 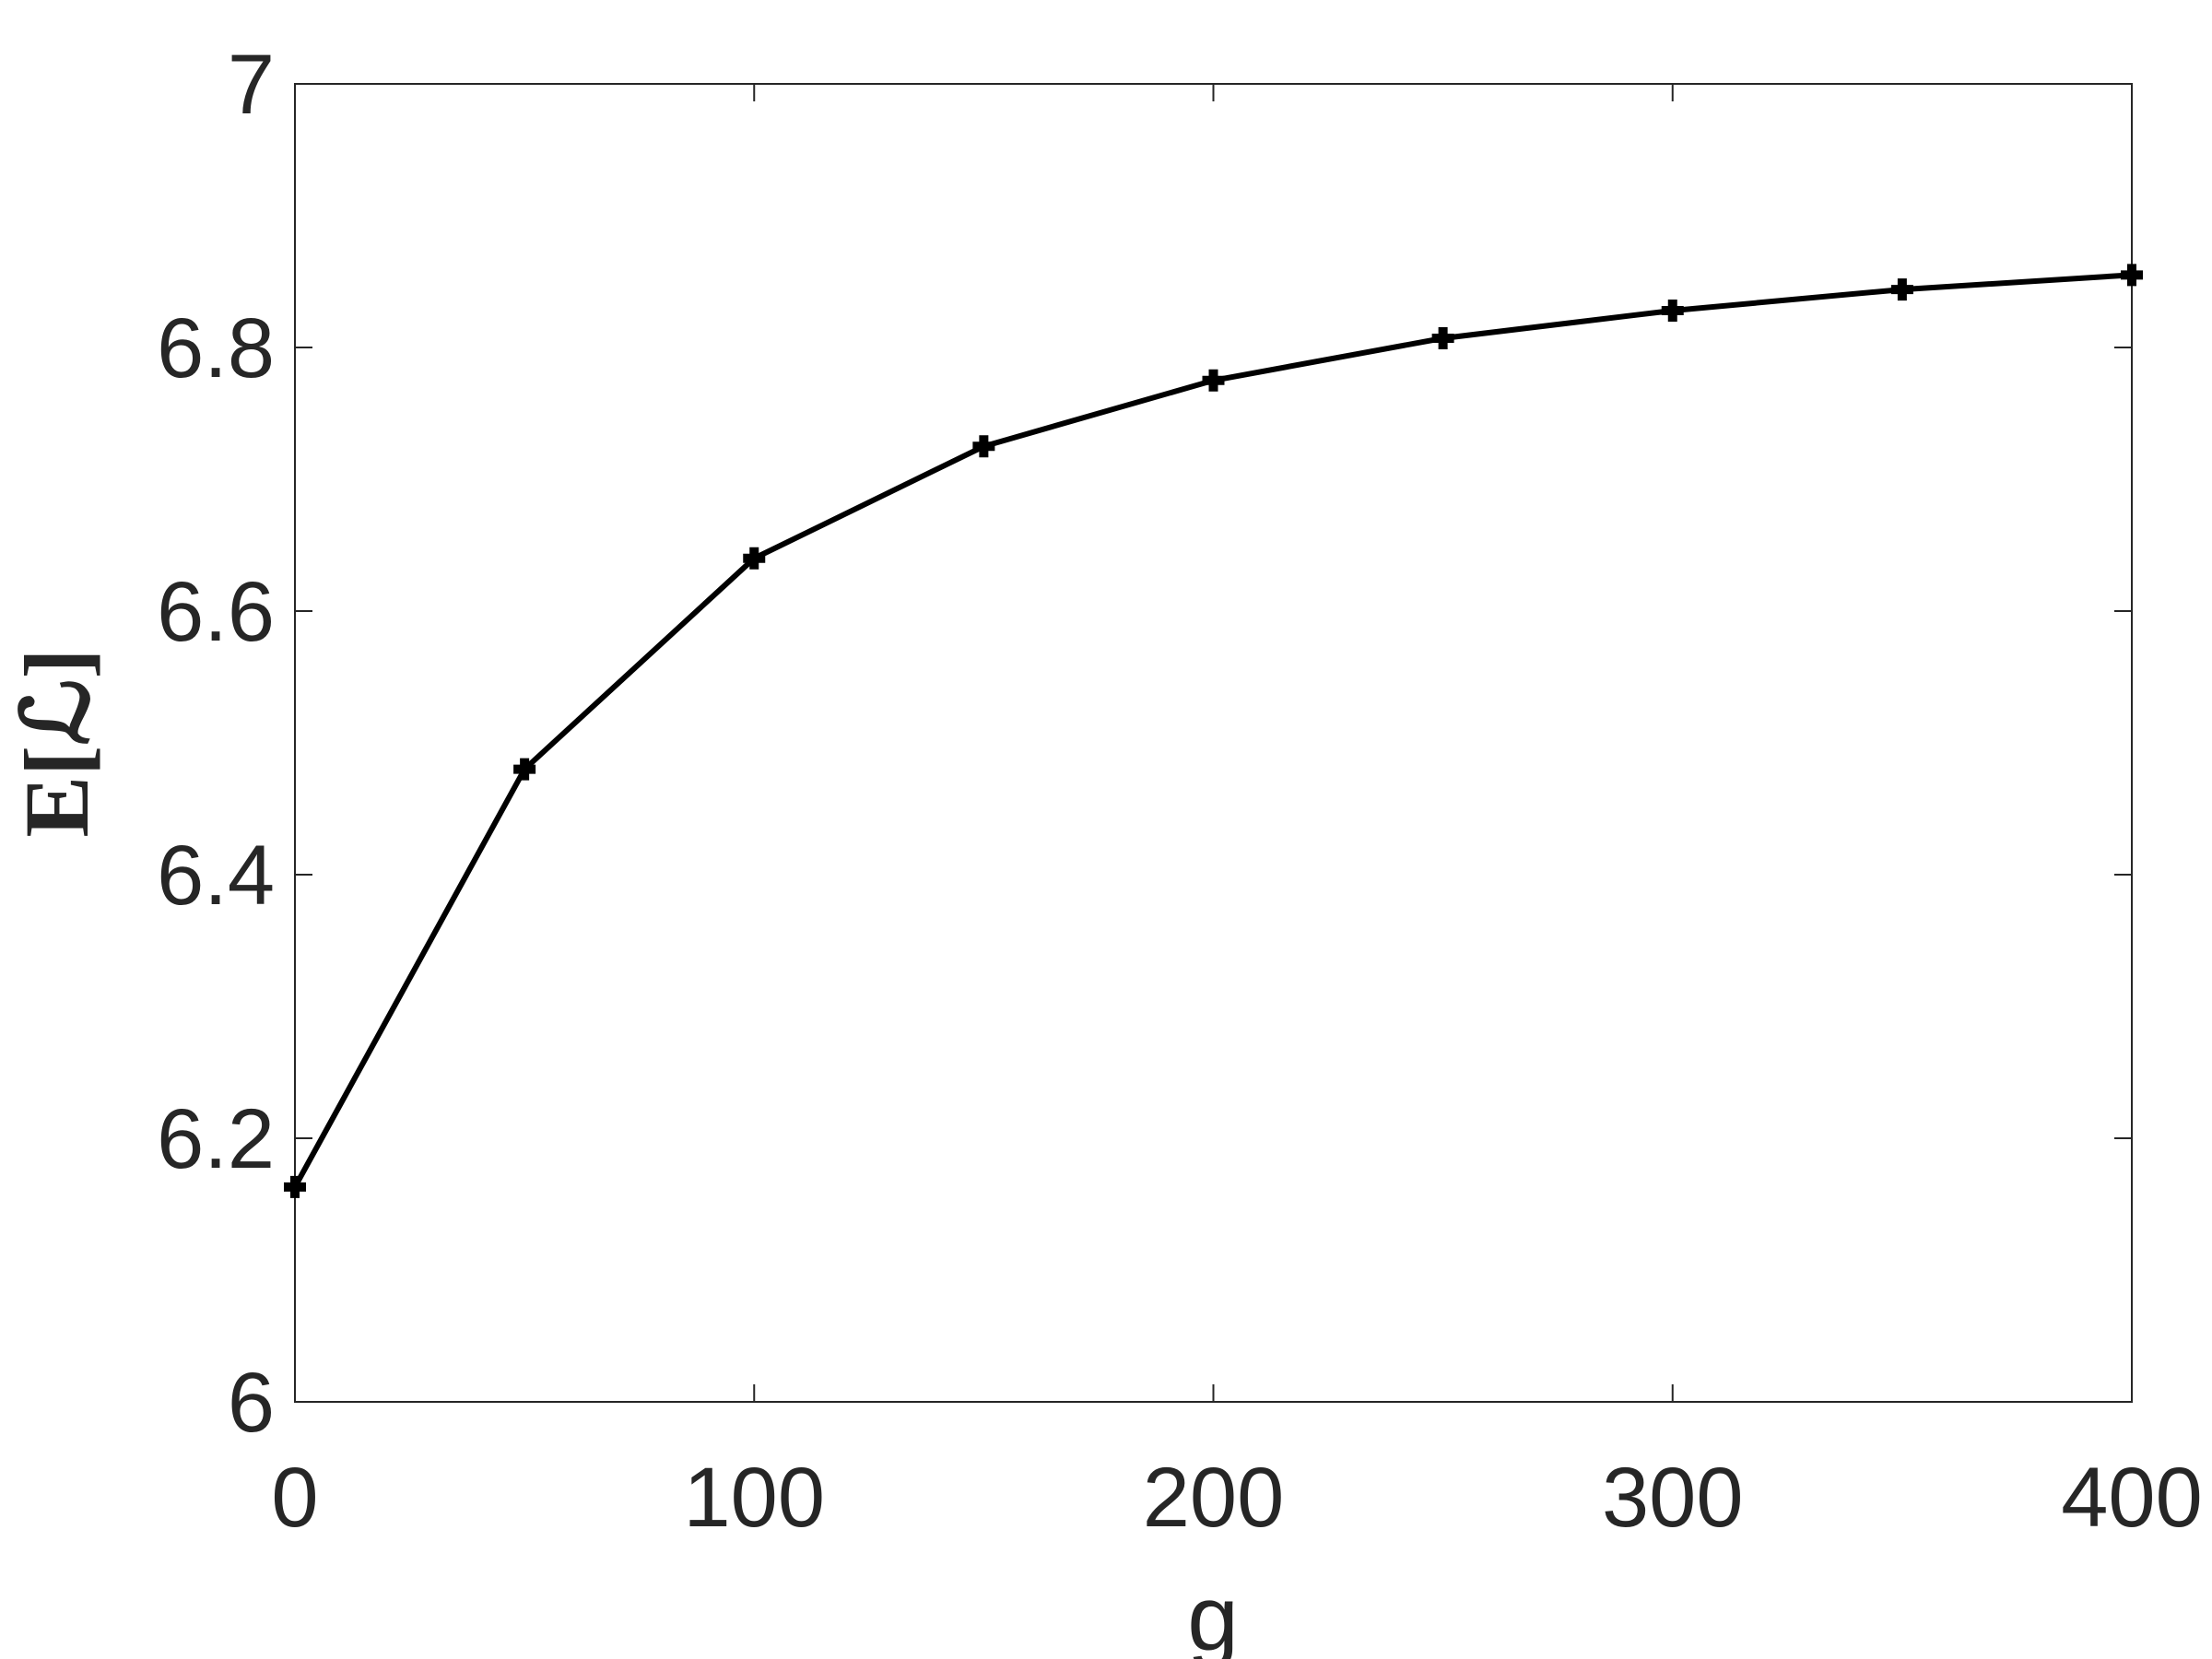 What do you see at coordinates (1213, 1613) in the screenshot?
I see `x-axis-label: g` at bounding box center [1213, 1613].